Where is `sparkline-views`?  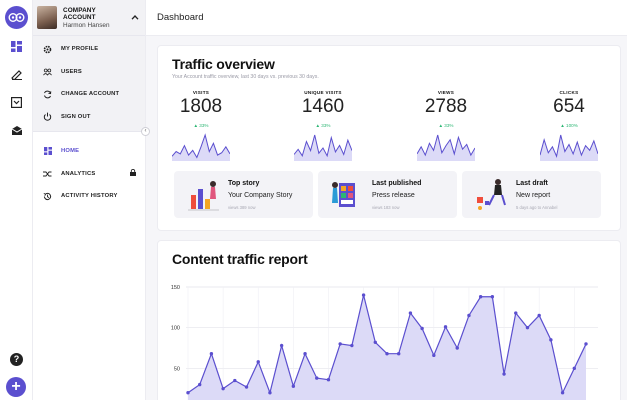 sparkline-views is located at coordinates (446, 147).